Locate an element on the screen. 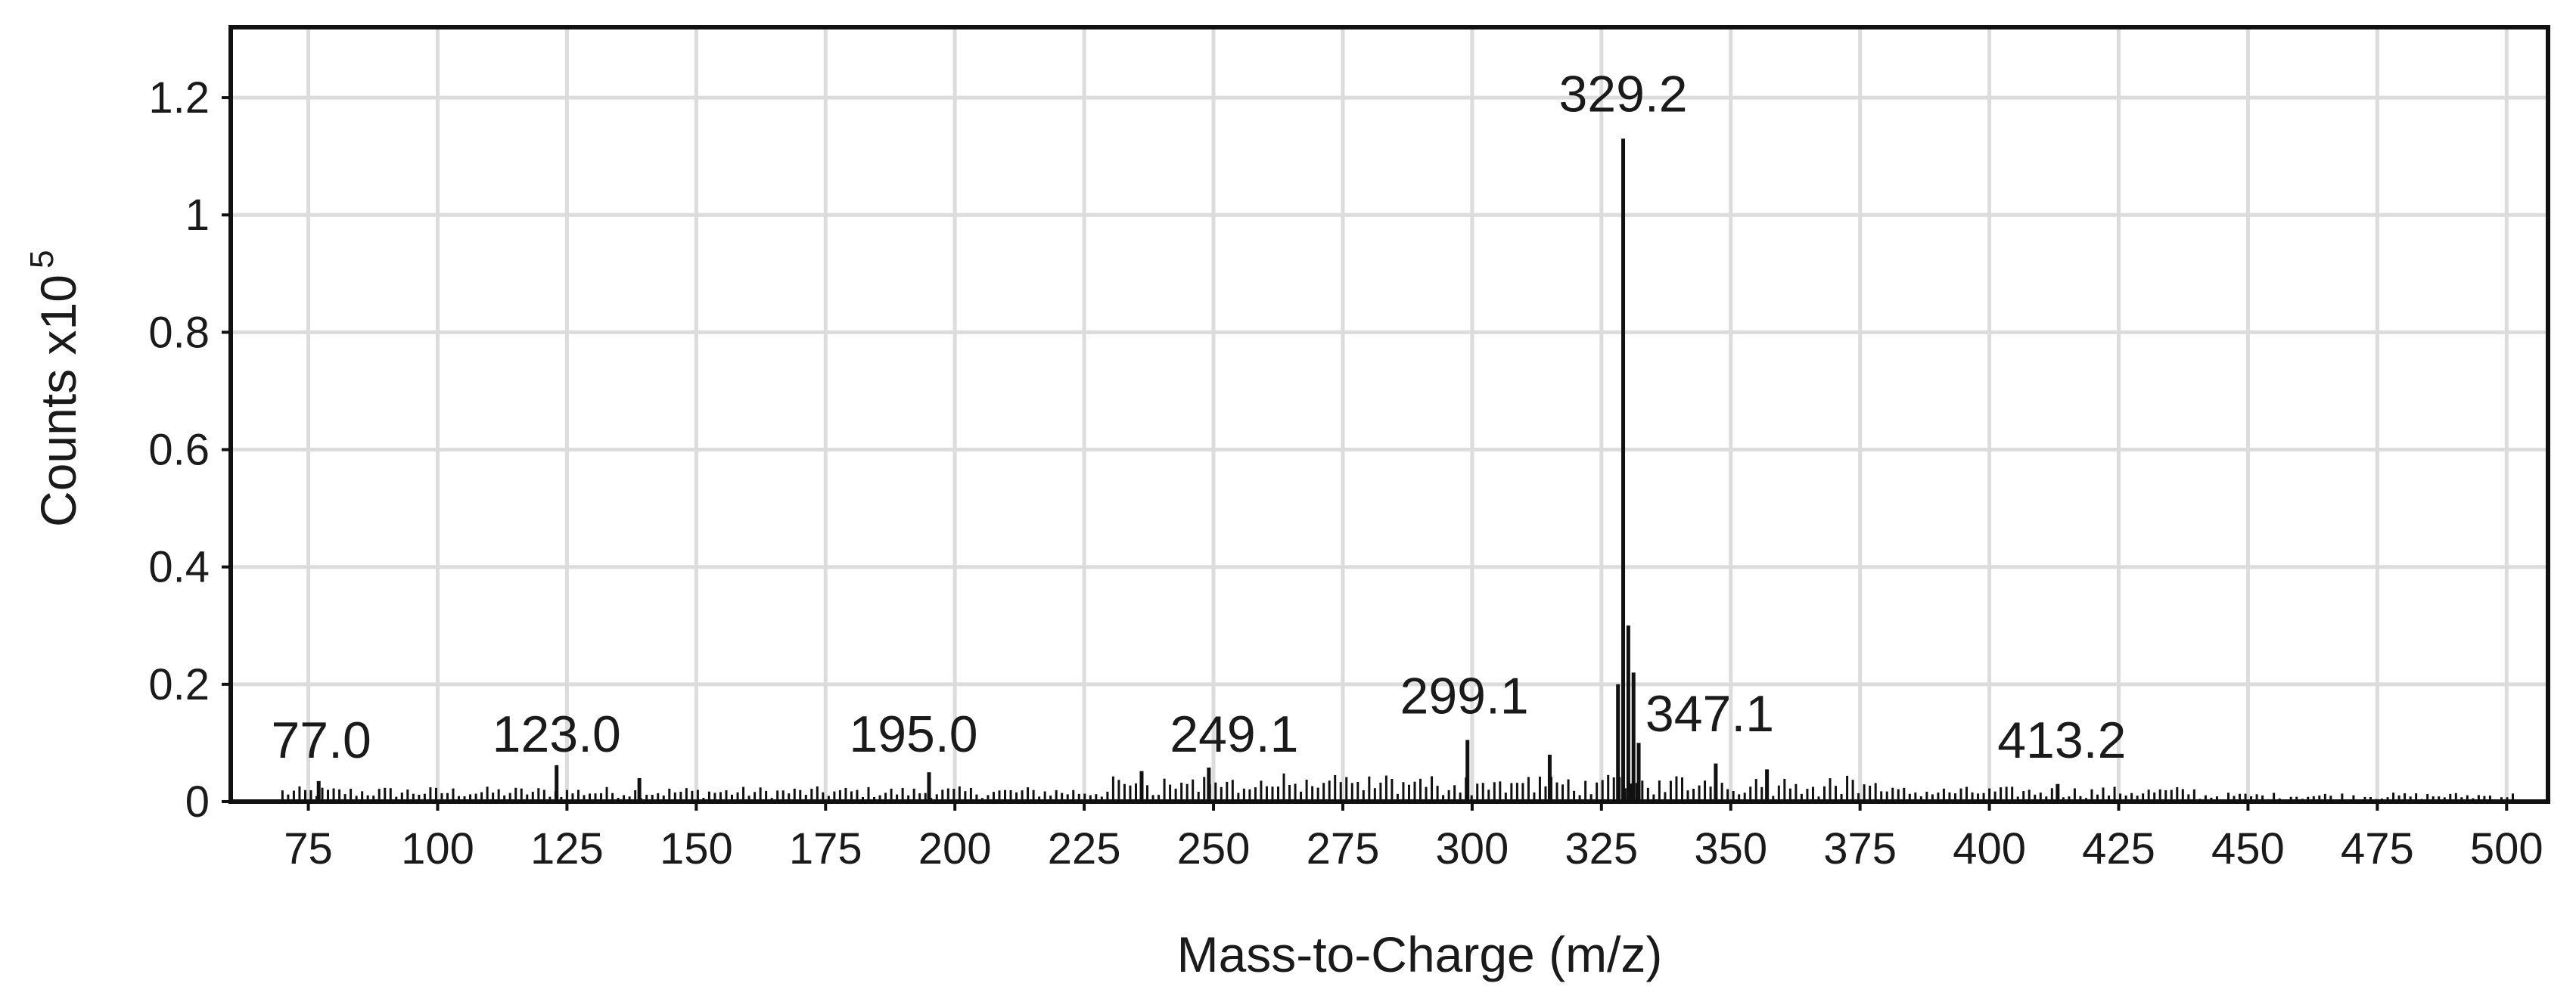  peak-label: 413.2 is located at coordinates (2061, 740).